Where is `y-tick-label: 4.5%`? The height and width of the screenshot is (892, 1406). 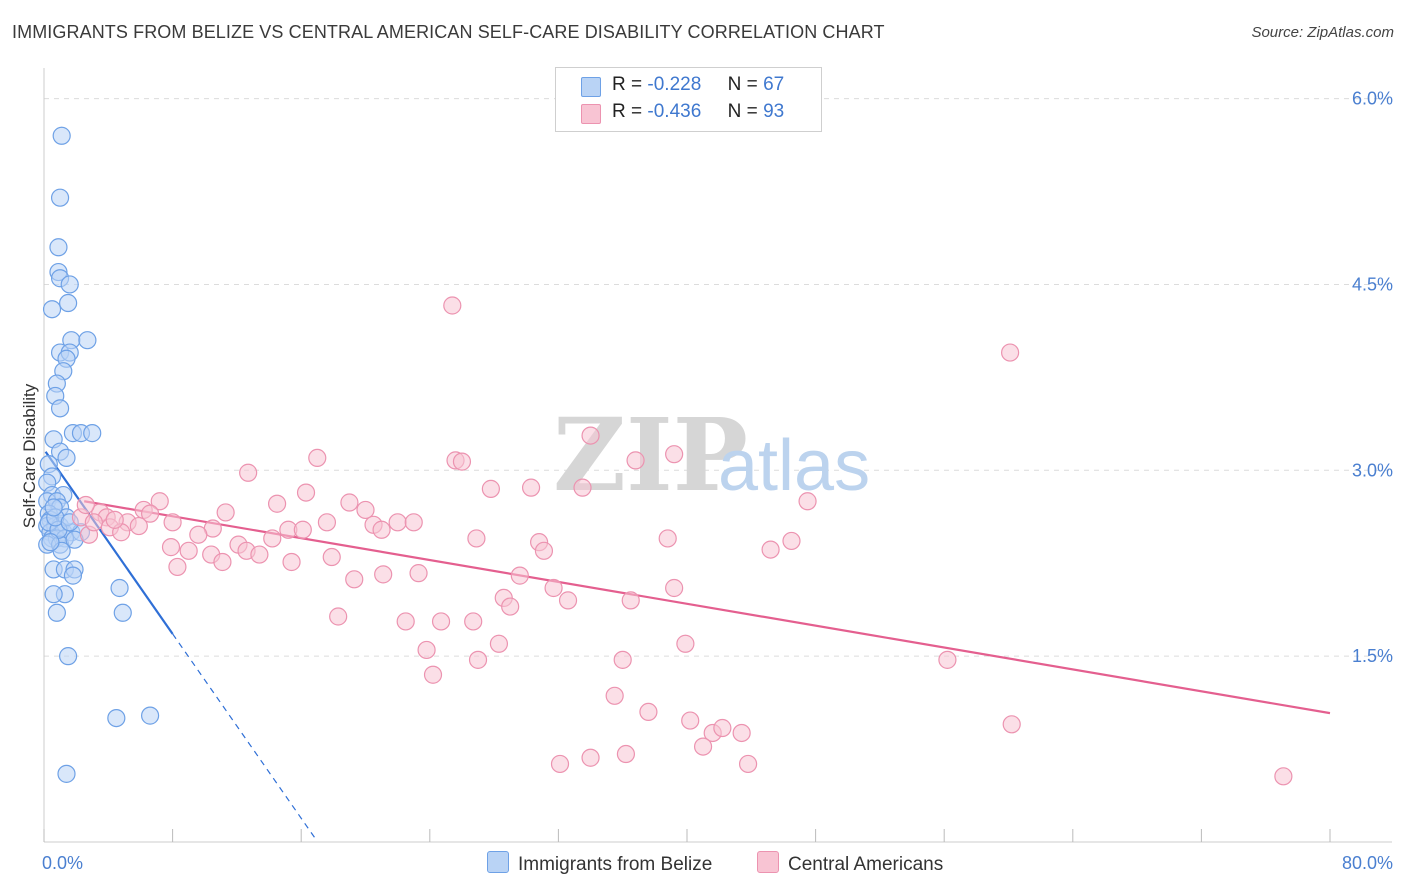 y-tick-label: 4.5% is located at coordinates (1372, 284).